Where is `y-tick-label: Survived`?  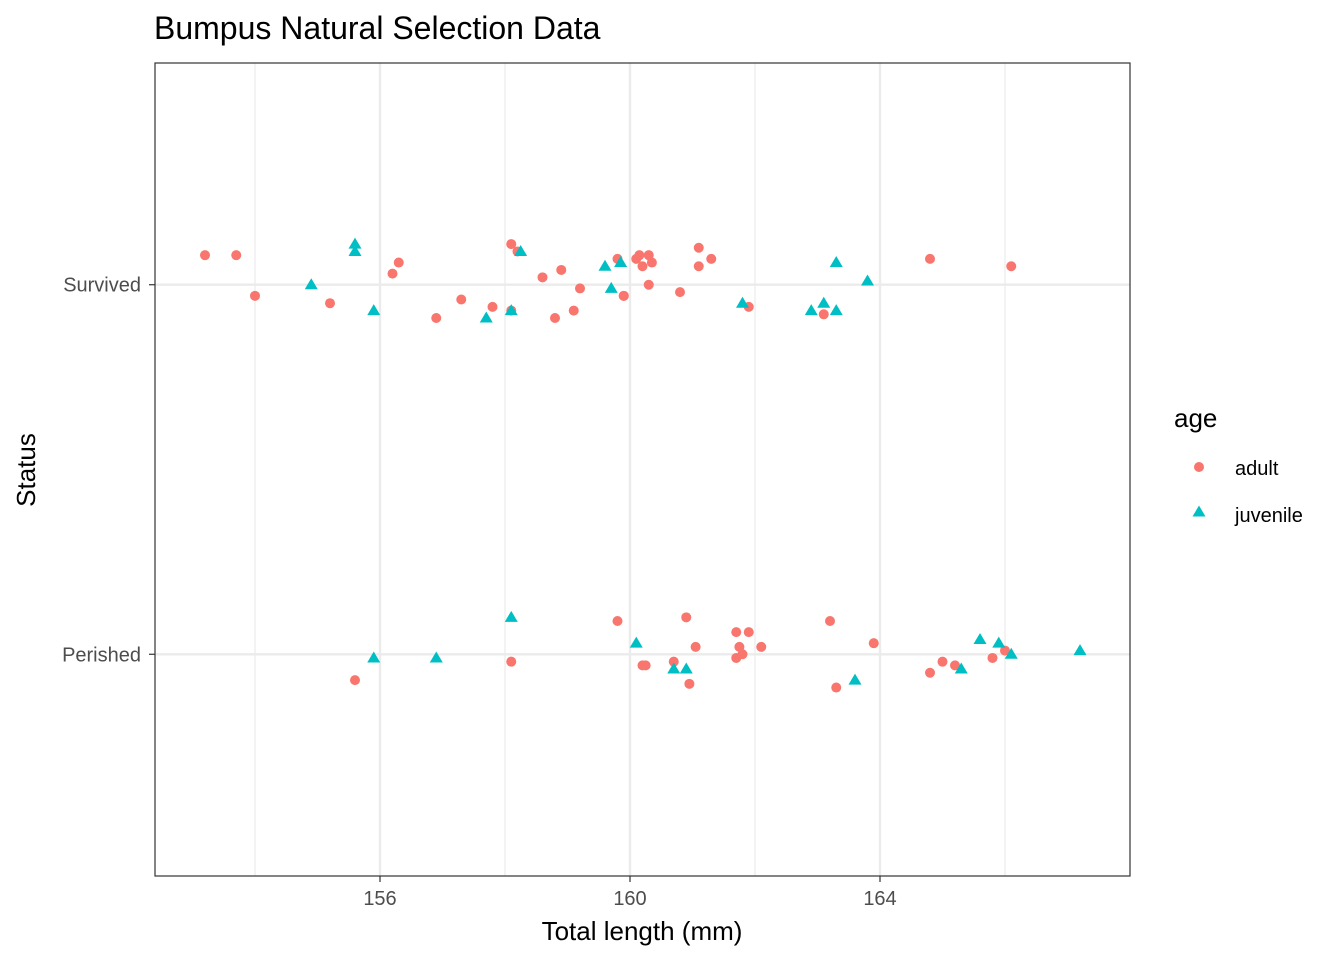 y-tick-label: Survived is located at coordinates (102, 286).